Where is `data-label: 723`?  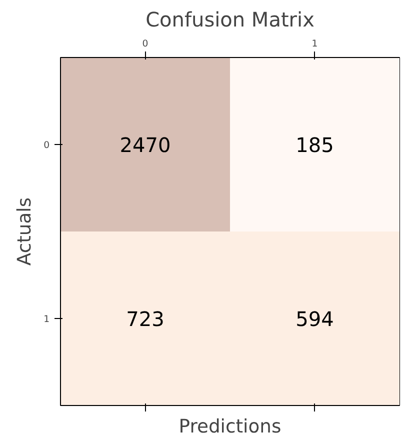
data-label: 723 is located at coordinates (145, 319).